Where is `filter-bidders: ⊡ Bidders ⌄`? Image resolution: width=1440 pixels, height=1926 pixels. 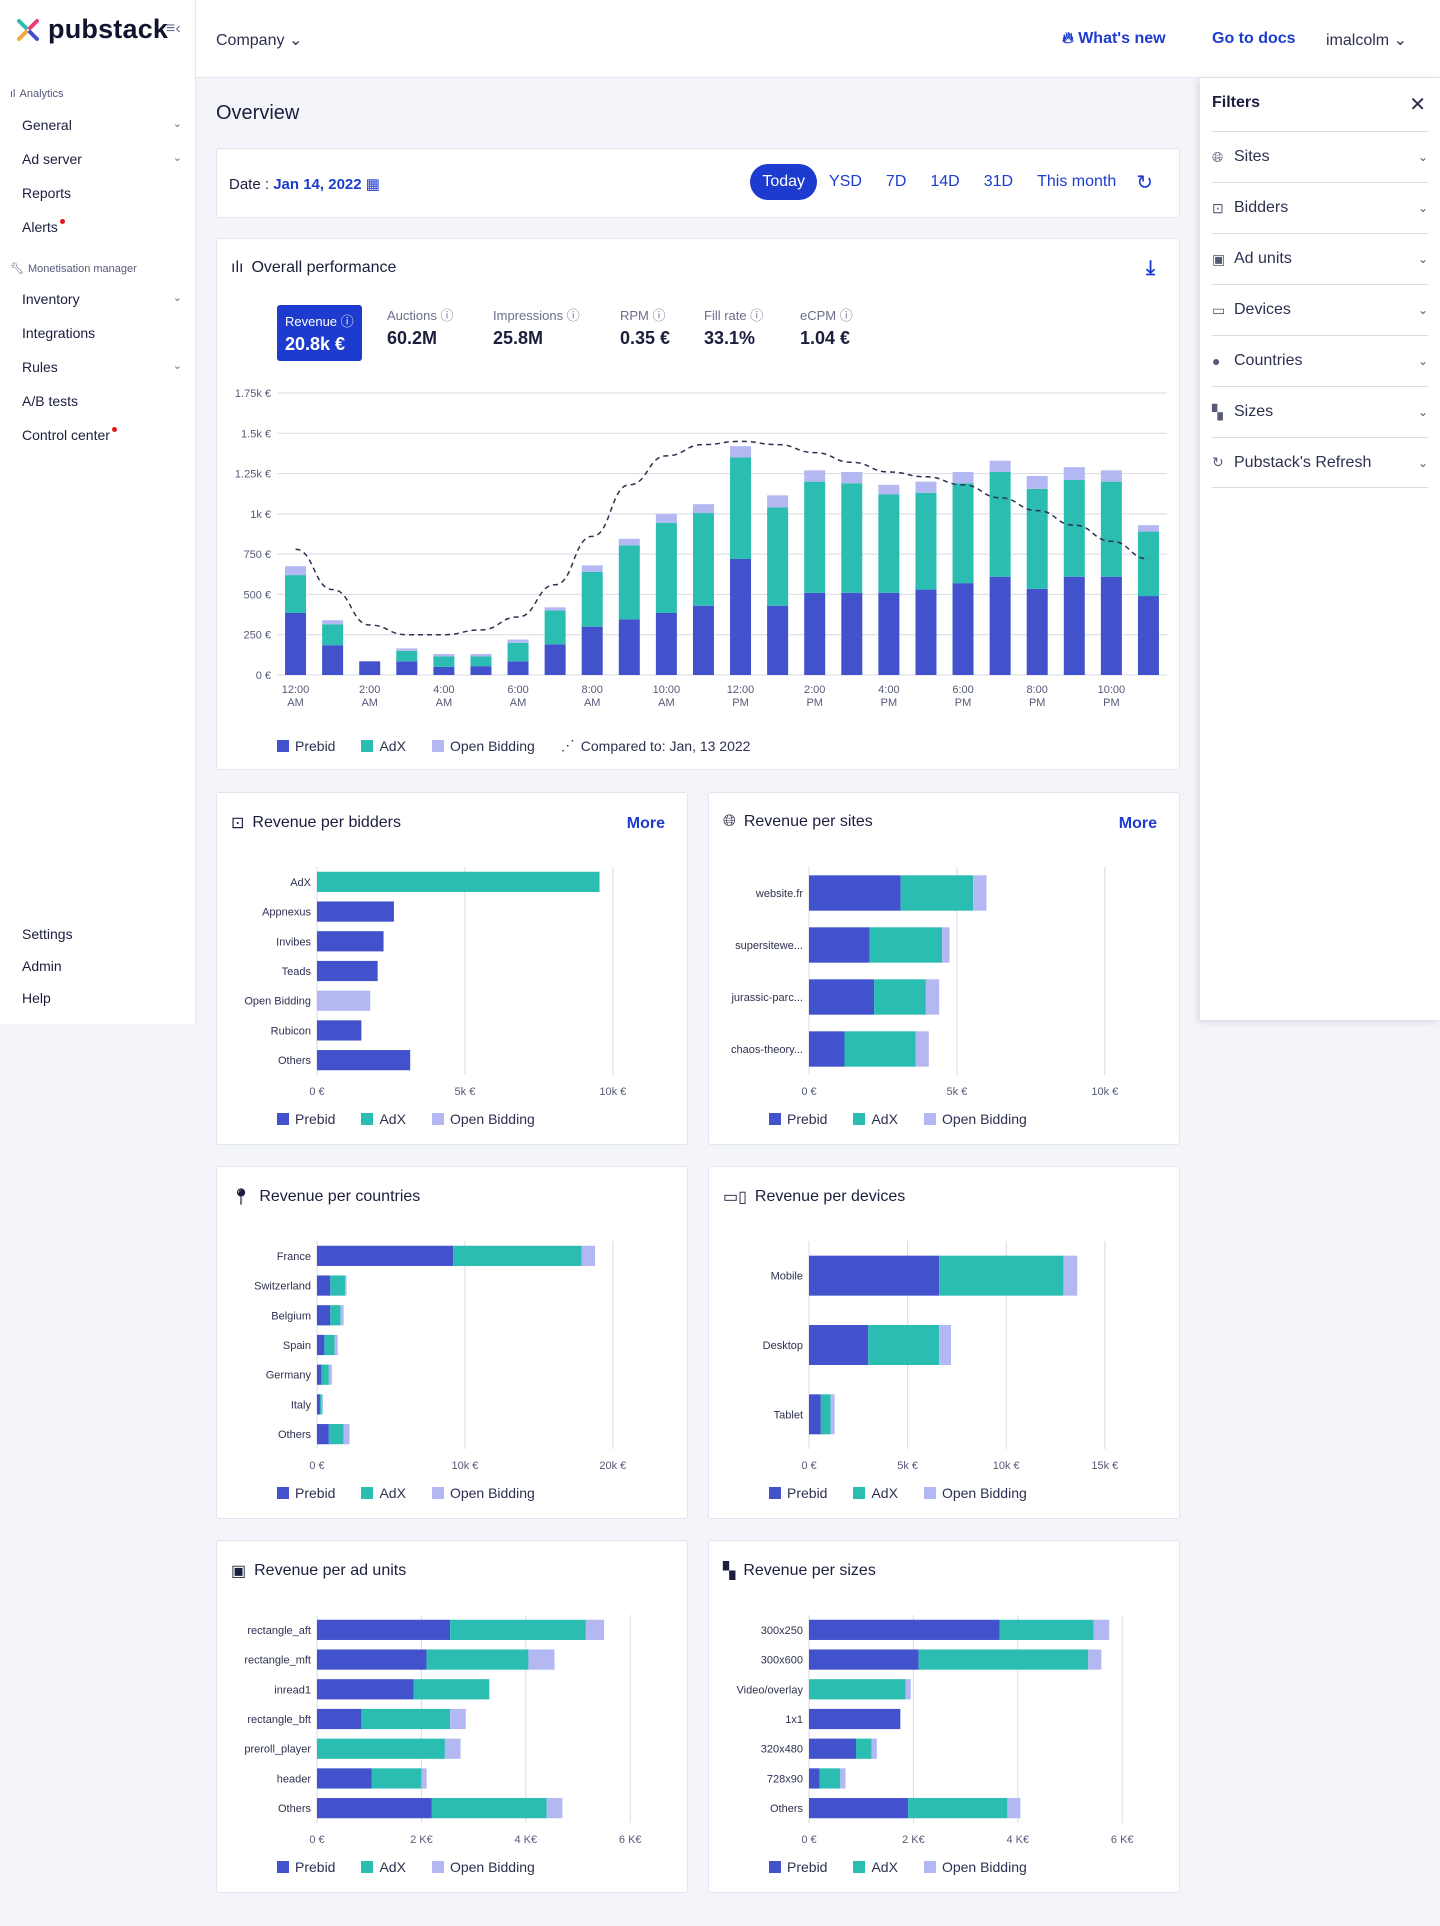
filter-bidders: ⊡ Bidders ⌄ is located at coordinates (1320, 207).